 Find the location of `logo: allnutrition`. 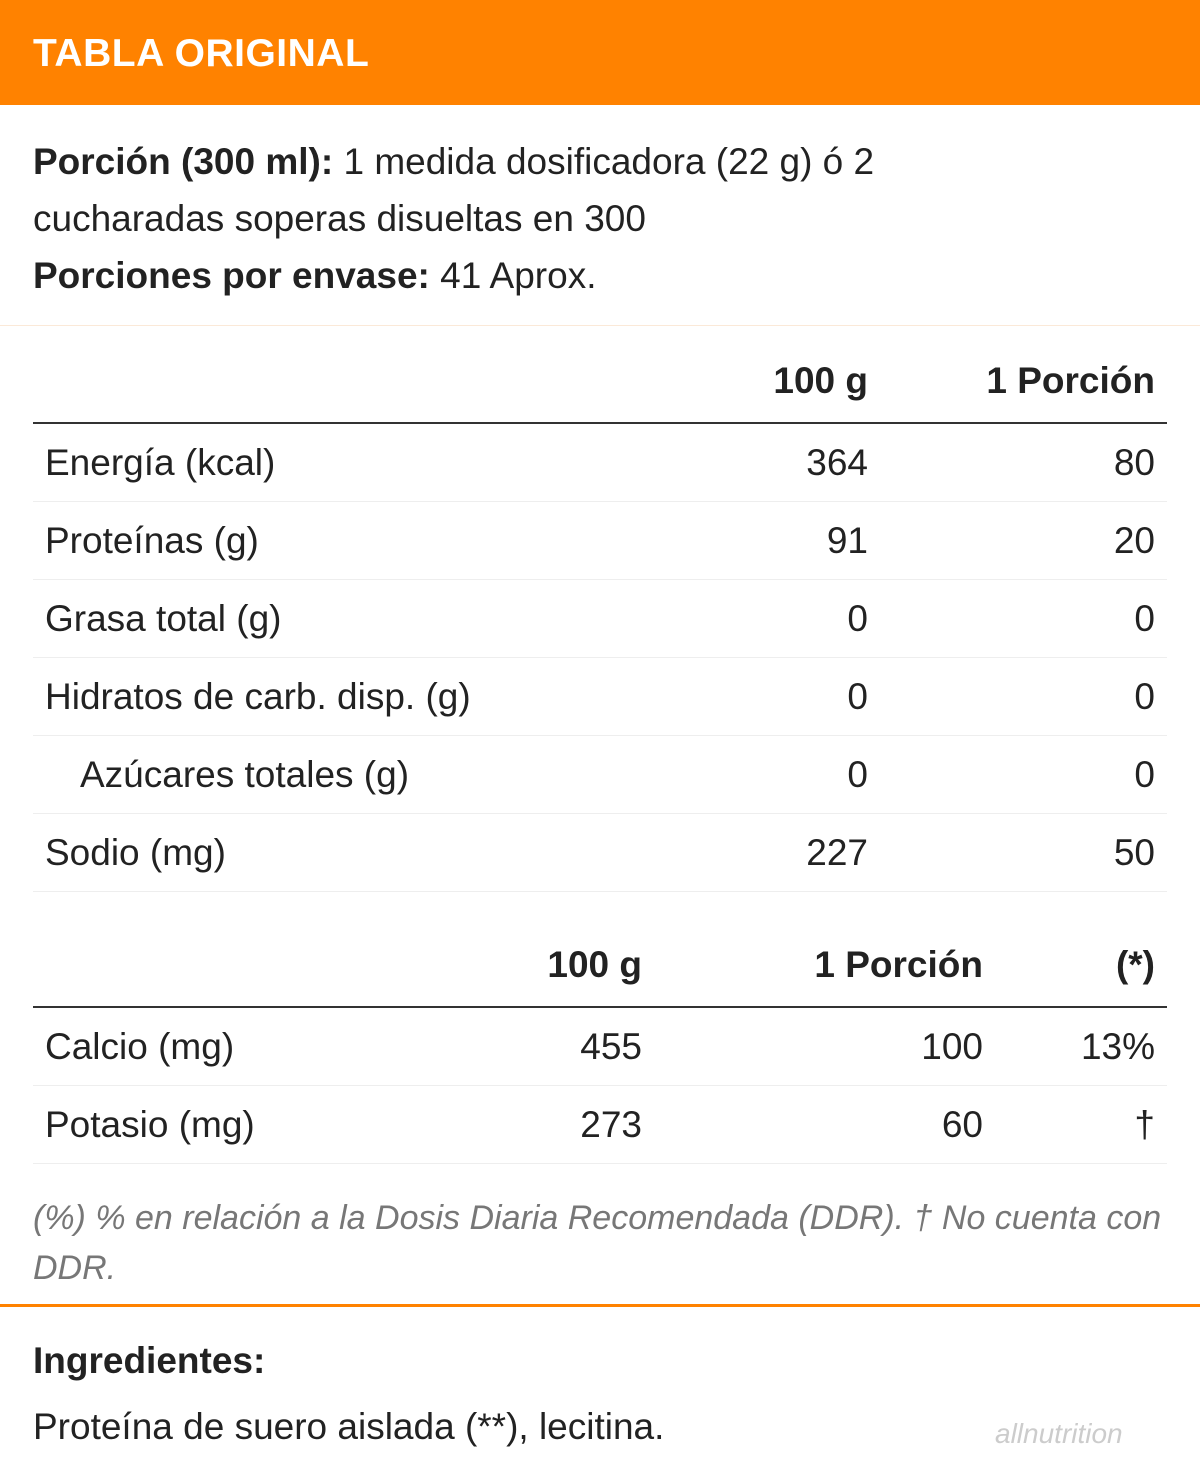

logo: allnutrition is located at coordinates (1059, 1433).